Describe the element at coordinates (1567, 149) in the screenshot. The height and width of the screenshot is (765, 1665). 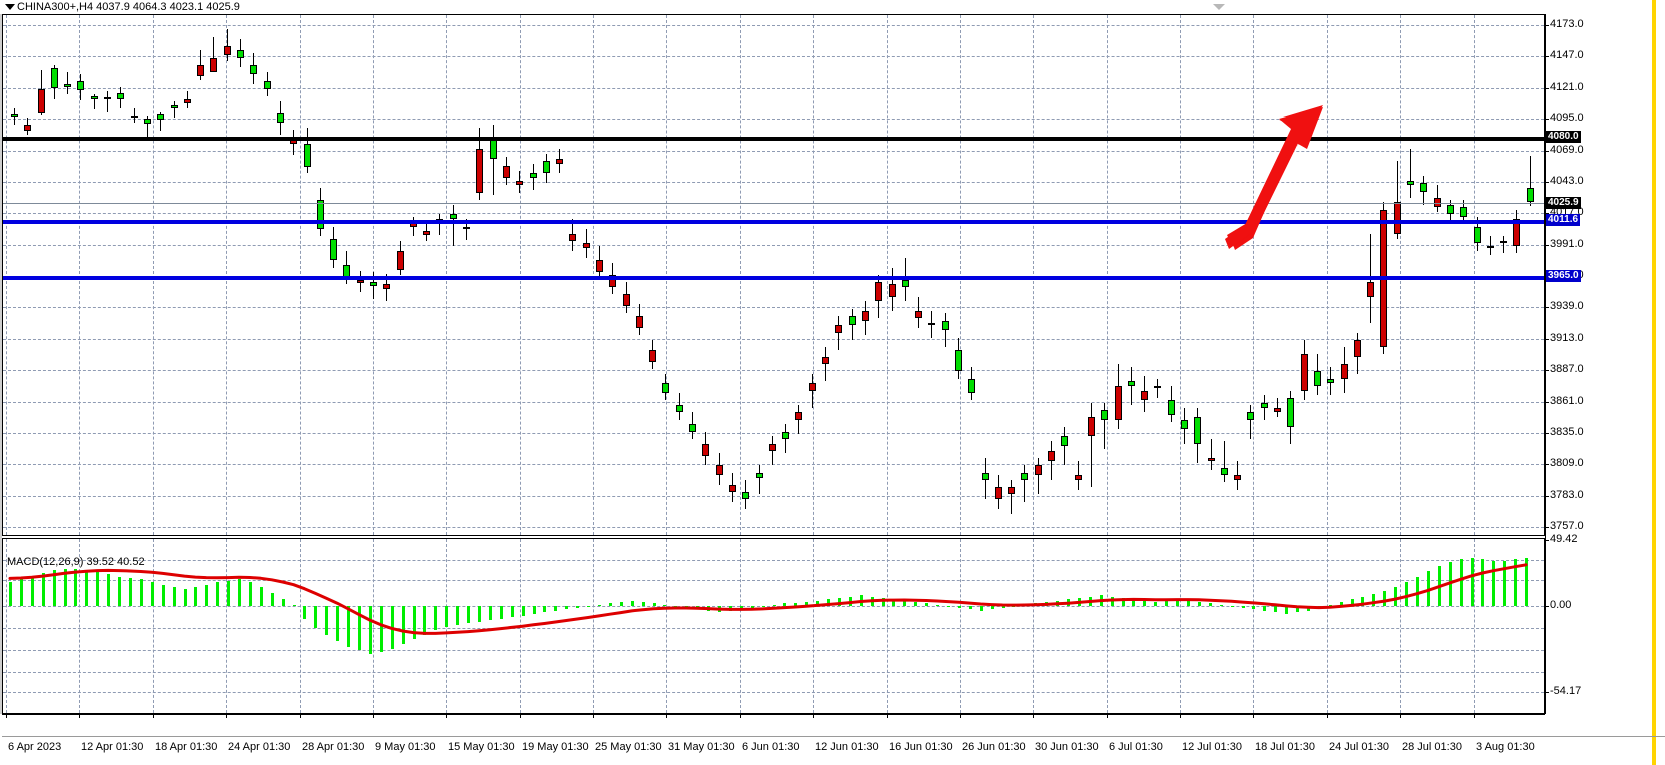
I see `price-axis-label: 4069.0` at that location.